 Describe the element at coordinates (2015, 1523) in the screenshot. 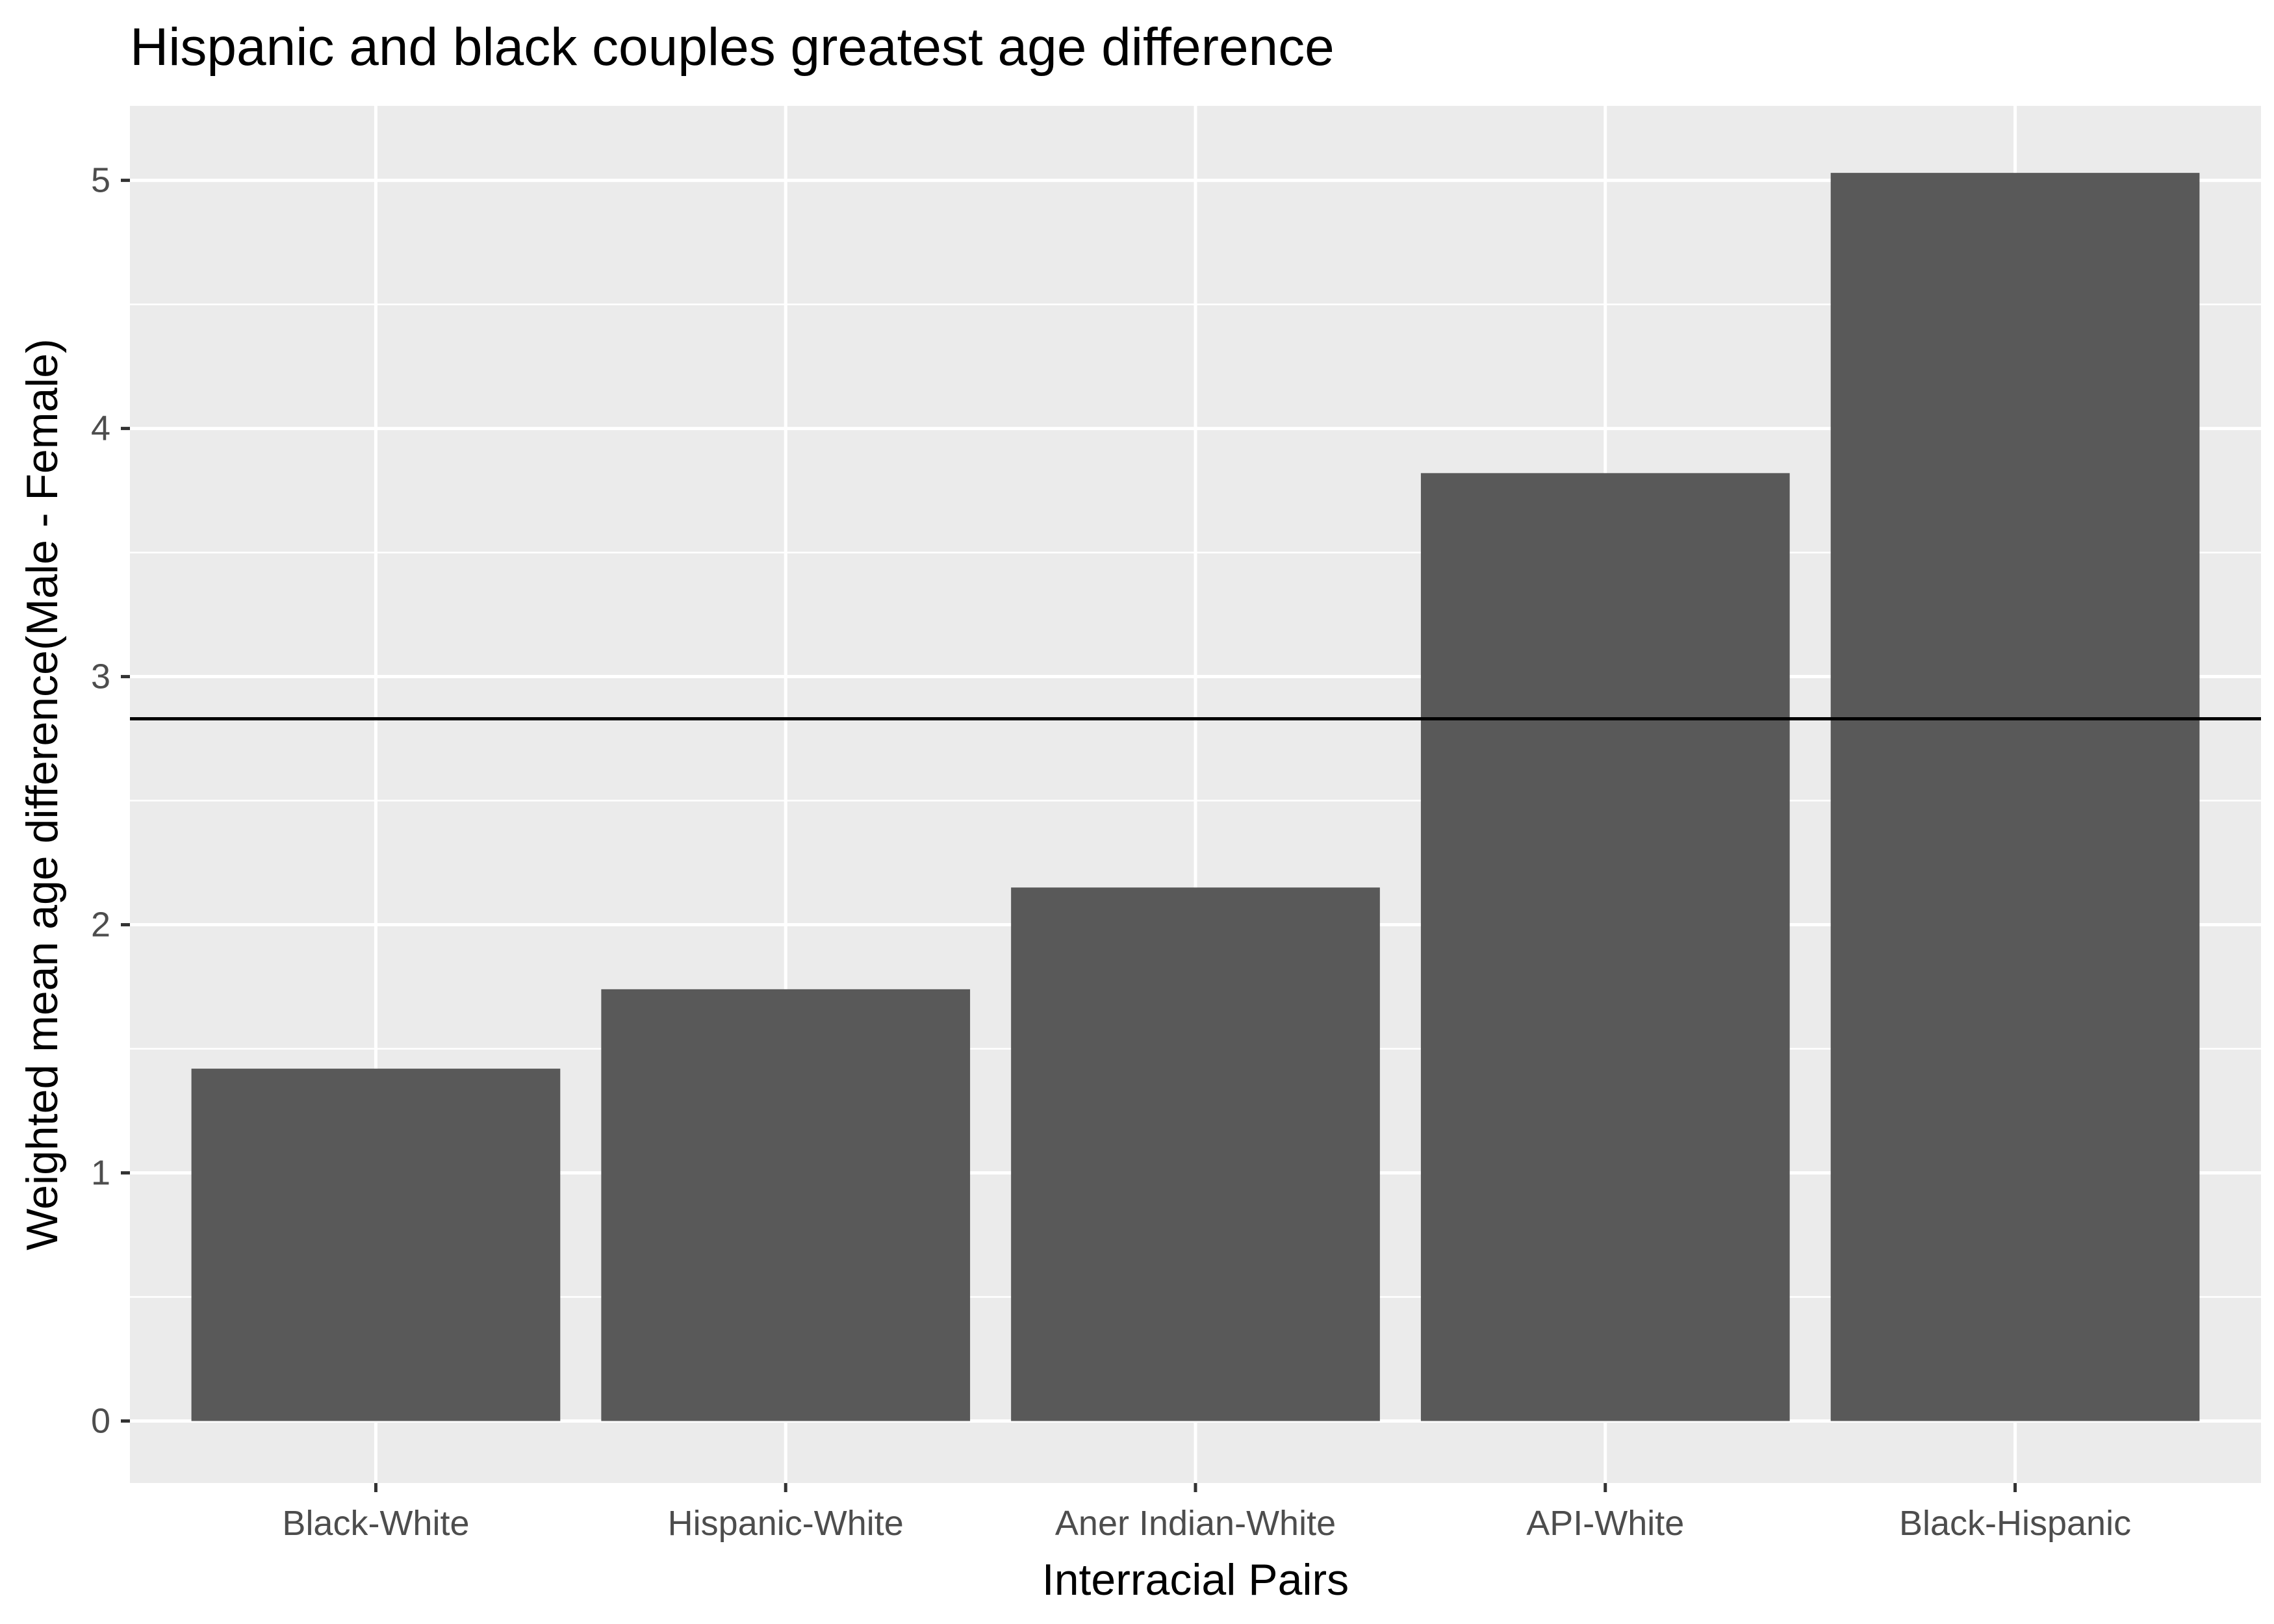

I see `x-tick-label: Black-Hispanic` at that location.